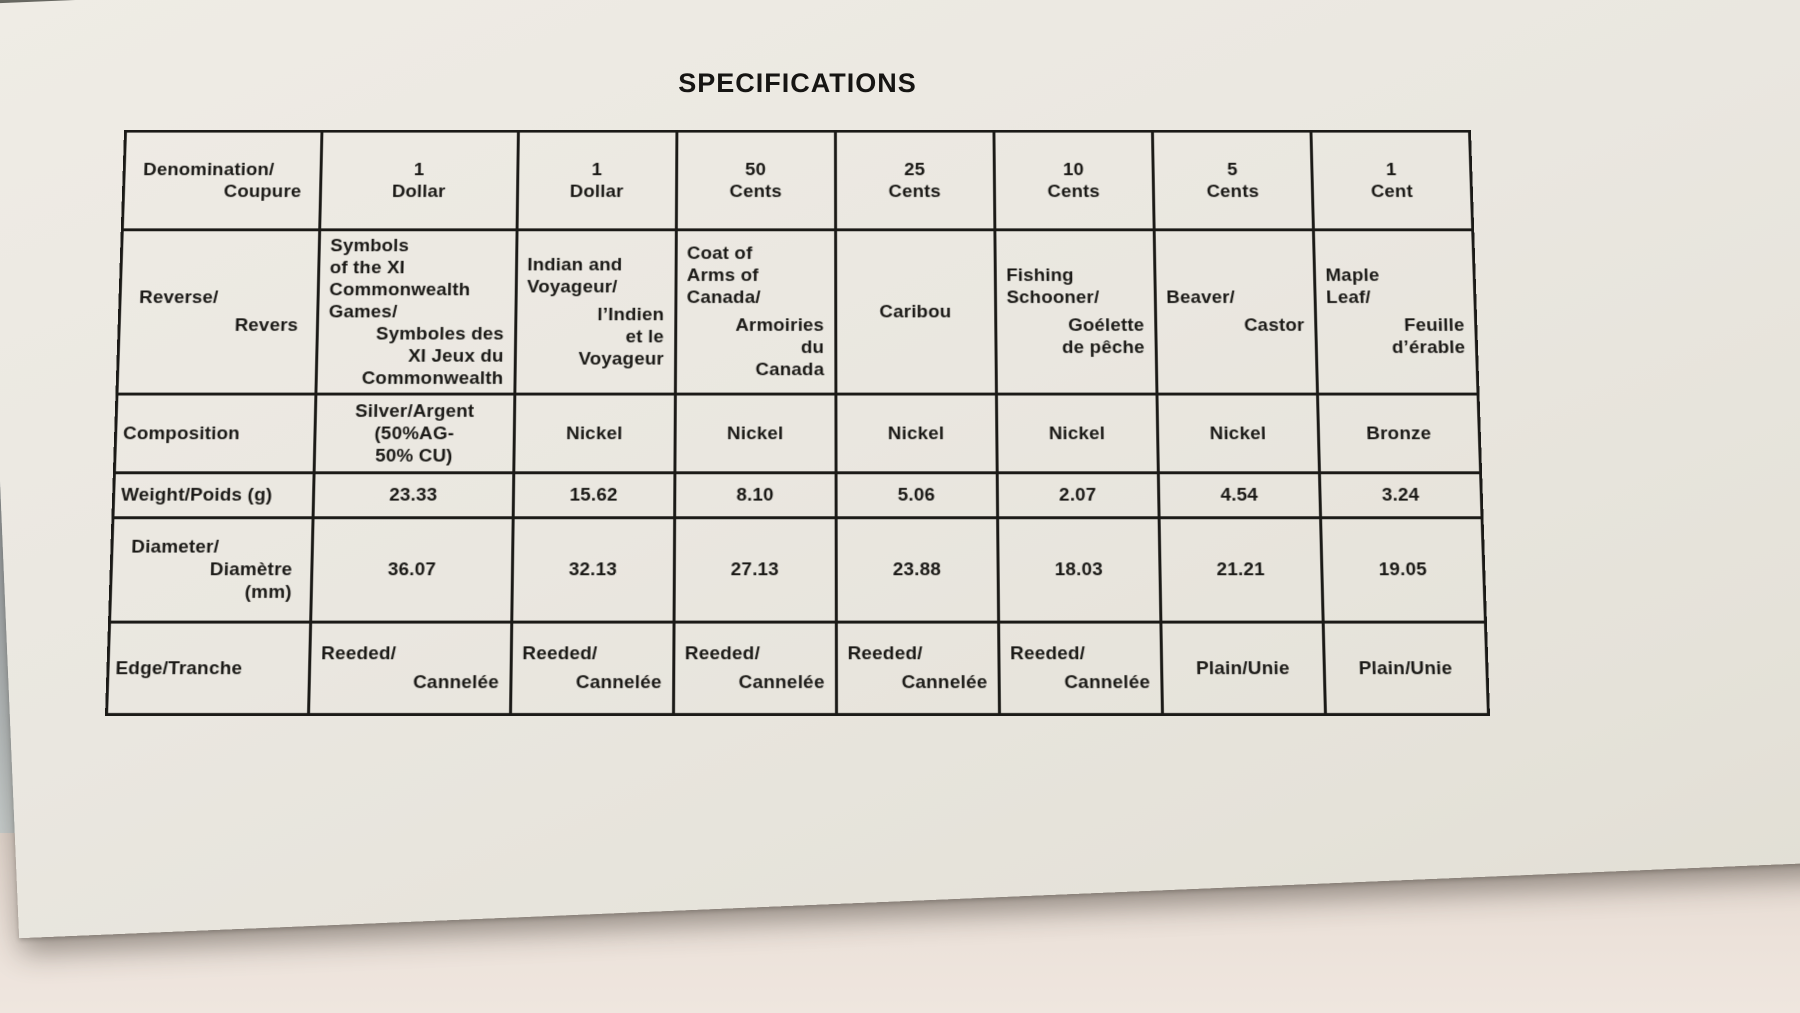  I want to click on reverse-cell-beaver: Beaver/ Castor, so click(1235, 312).